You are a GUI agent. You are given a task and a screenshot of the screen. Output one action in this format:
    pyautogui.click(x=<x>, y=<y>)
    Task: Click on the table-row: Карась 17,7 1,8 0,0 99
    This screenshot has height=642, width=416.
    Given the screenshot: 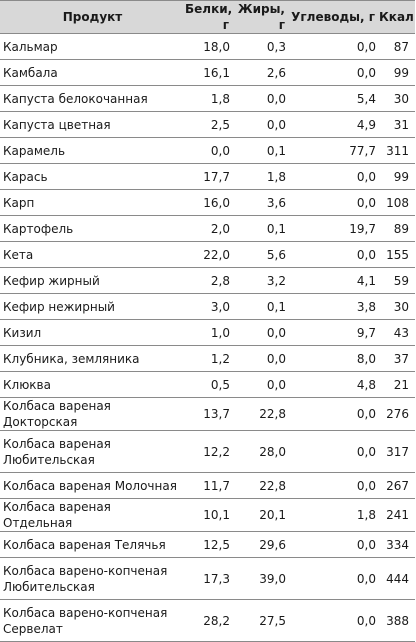 What is the action you would take?
    pyautogui.click(x=207, y=176)
    